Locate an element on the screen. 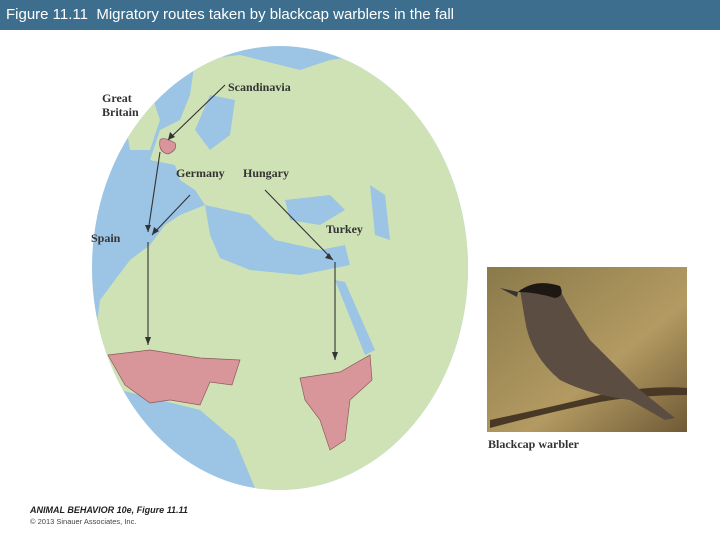  caspian-sea is located at coordinates (380, 212).